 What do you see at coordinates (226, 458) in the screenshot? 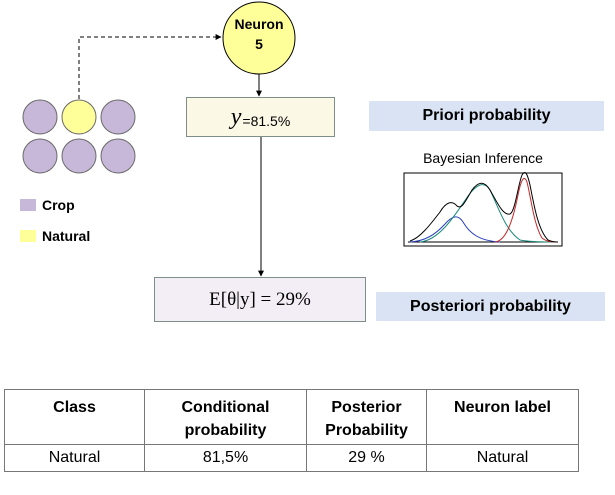
I see `table-cell: 81,5%` at bounding box center [226, 458].